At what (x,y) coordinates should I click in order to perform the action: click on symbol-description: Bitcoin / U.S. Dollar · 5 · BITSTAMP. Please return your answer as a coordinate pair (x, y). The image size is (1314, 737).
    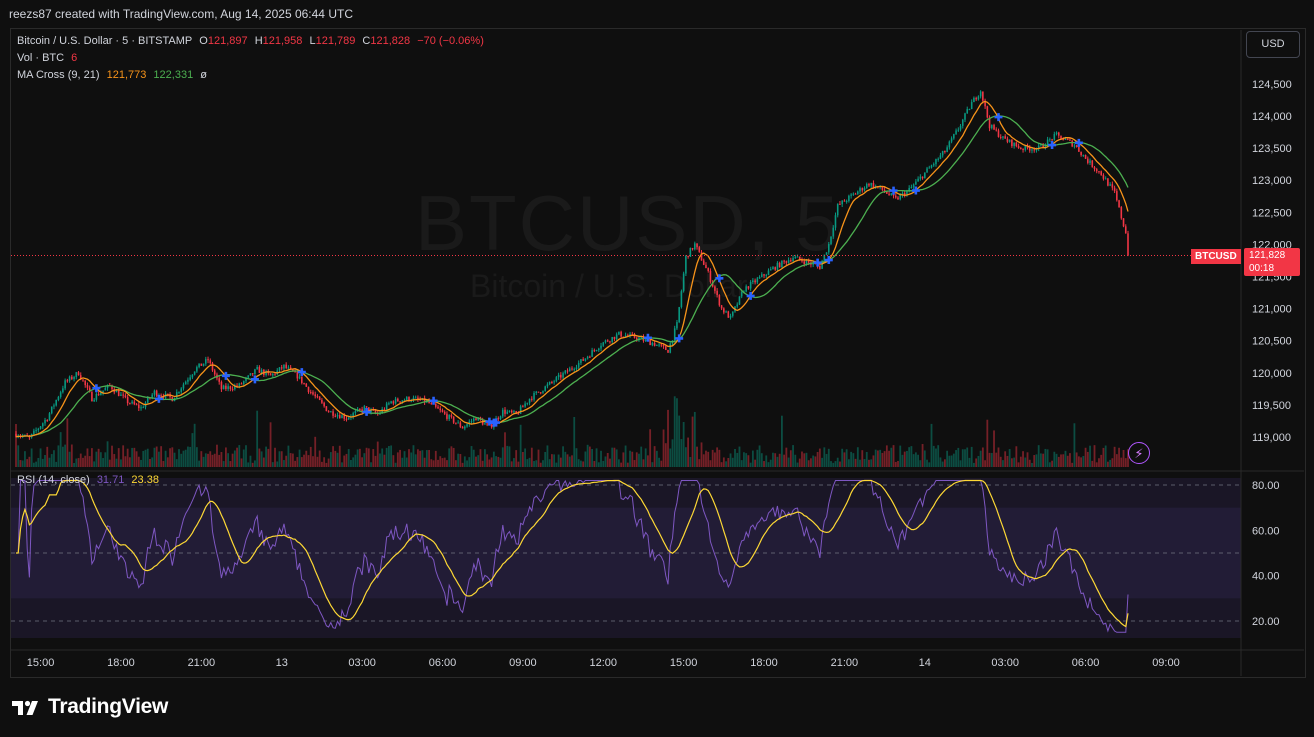
    Looking at the image, I should click on (105, 41).